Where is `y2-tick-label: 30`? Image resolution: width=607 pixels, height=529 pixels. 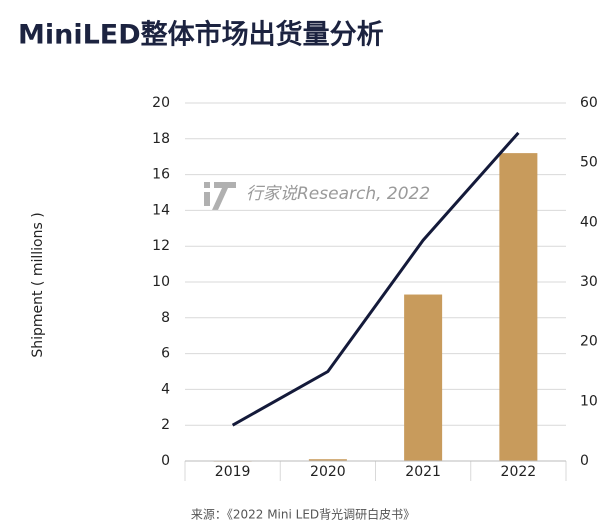
y2-tick-label: 30 is located at coordinates (589, 282).